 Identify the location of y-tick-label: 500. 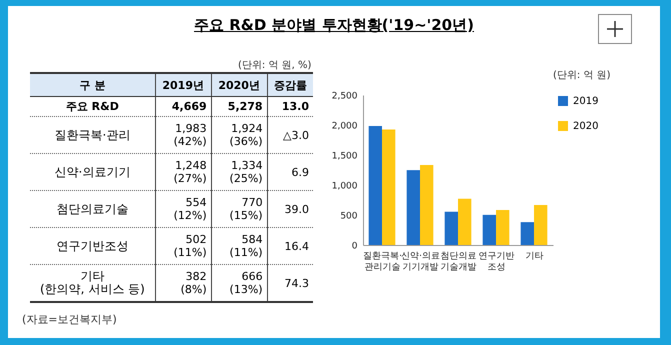
(349, 217).